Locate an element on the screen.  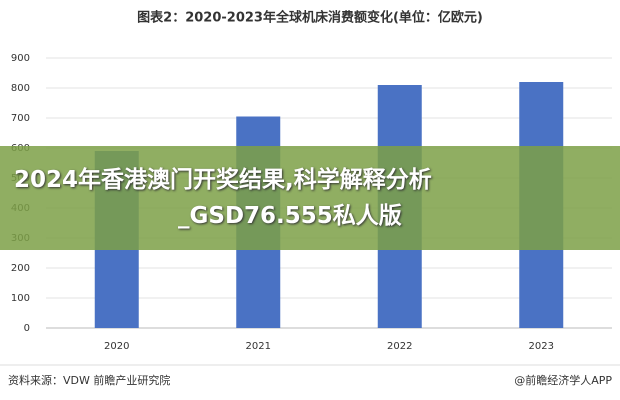
x-tick-label: 2023 is located at coordinates (541, 346).